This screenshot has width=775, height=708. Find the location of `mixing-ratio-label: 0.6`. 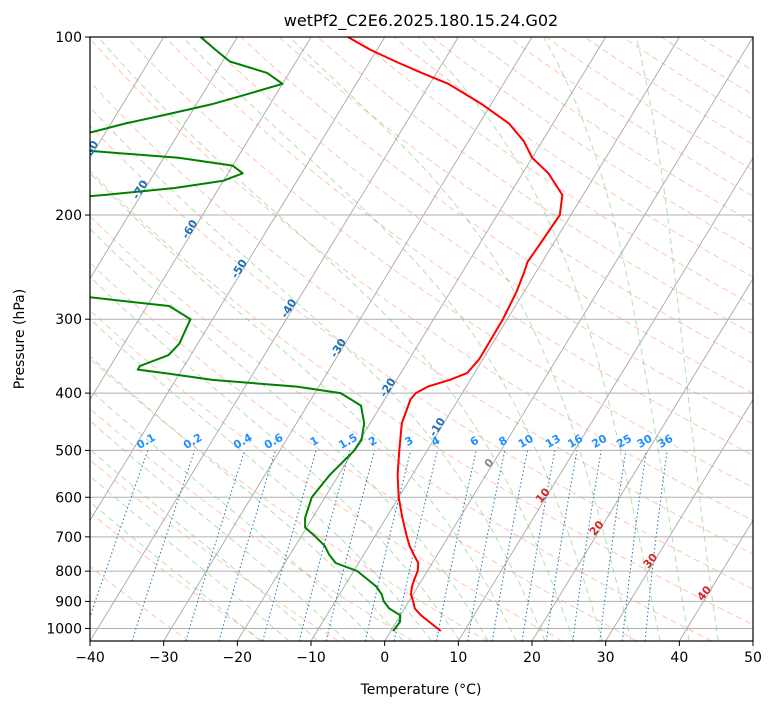

mixing-ratio-label: 0.6 is located at coordinates (274, 441).